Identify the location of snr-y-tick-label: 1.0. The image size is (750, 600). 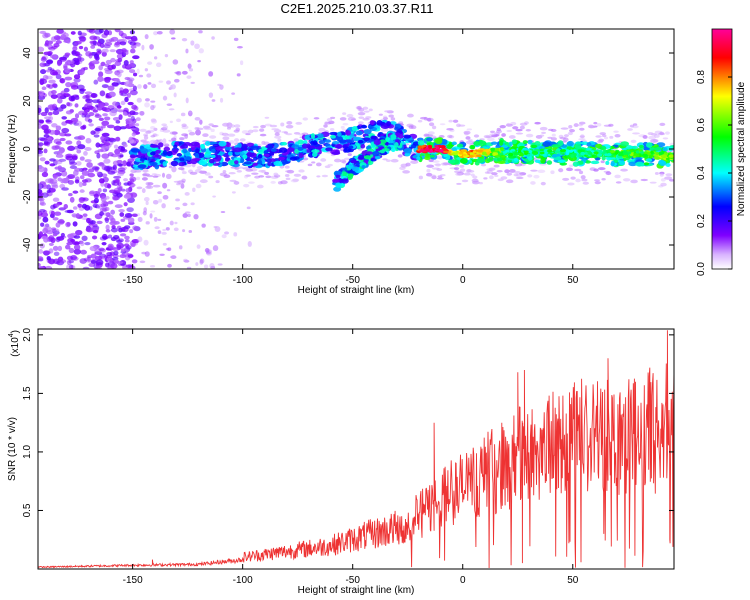
(27, 452).